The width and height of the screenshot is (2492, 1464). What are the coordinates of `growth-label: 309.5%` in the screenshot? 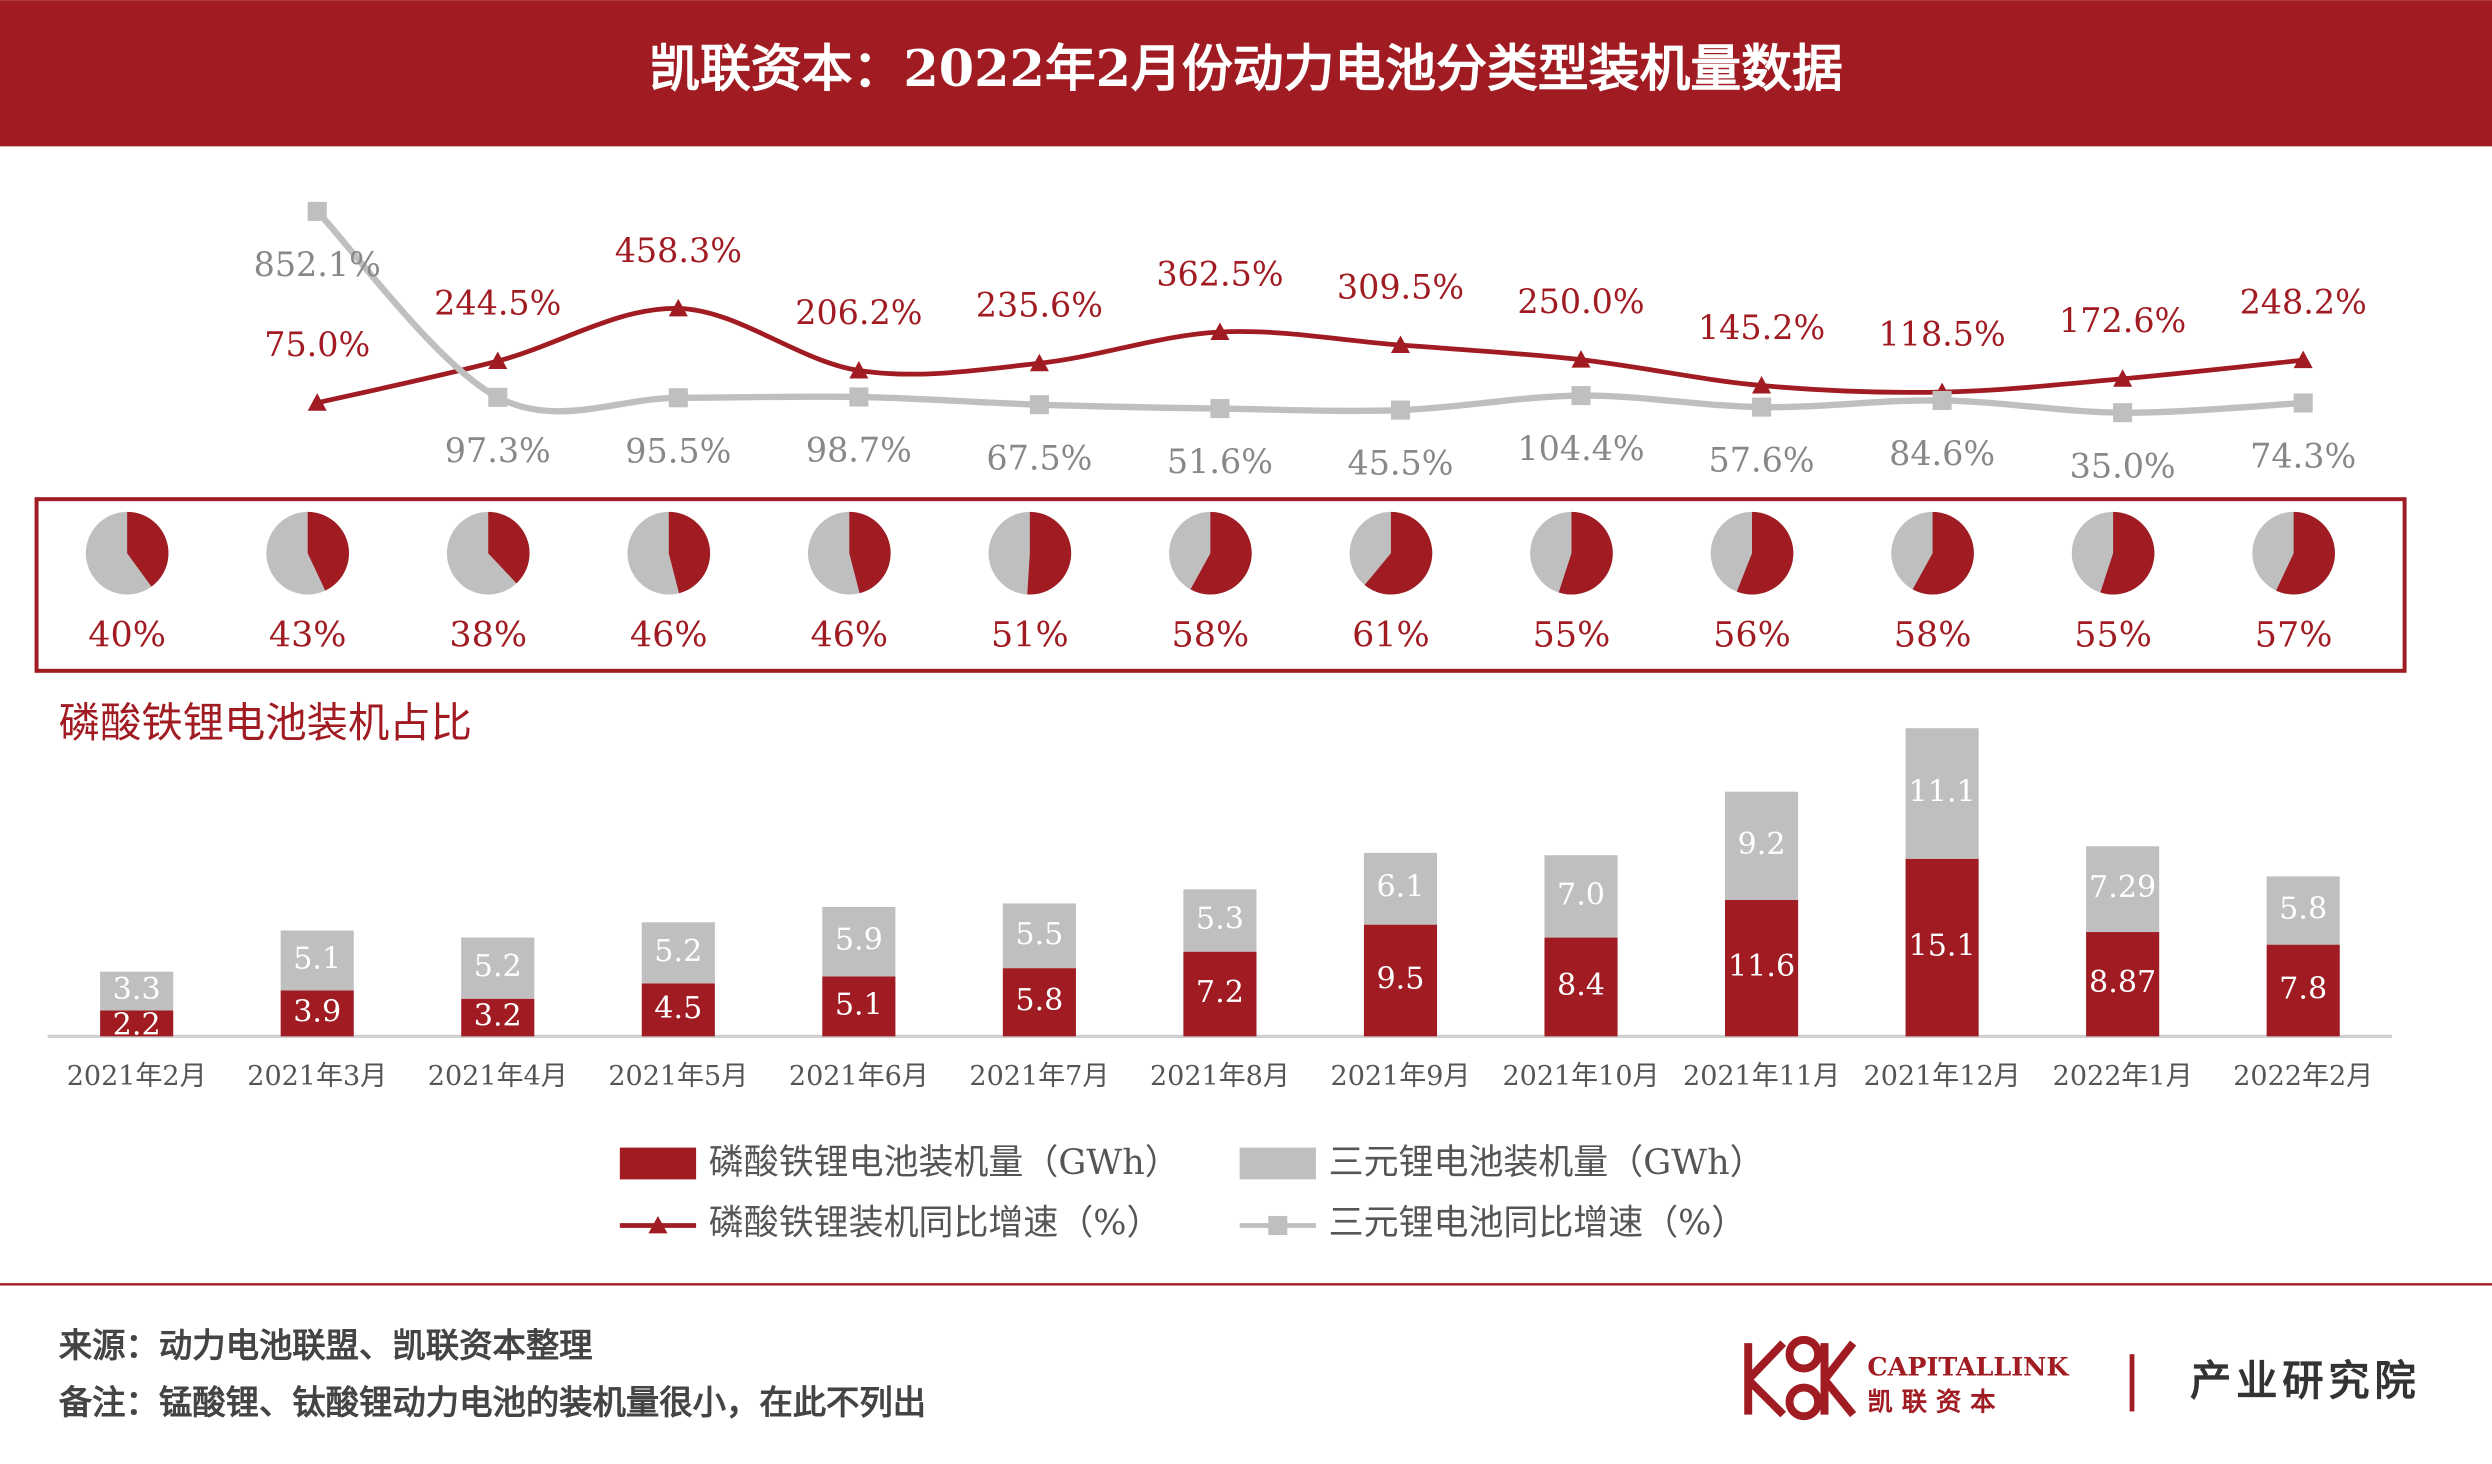 It's located at (1400, 286).